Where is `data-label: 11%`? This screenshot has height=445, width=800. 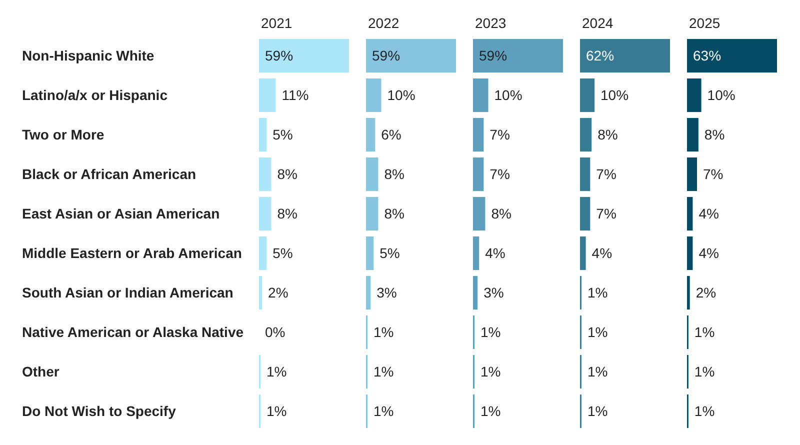 data-label: 11% is located at coordinates (295, 95).